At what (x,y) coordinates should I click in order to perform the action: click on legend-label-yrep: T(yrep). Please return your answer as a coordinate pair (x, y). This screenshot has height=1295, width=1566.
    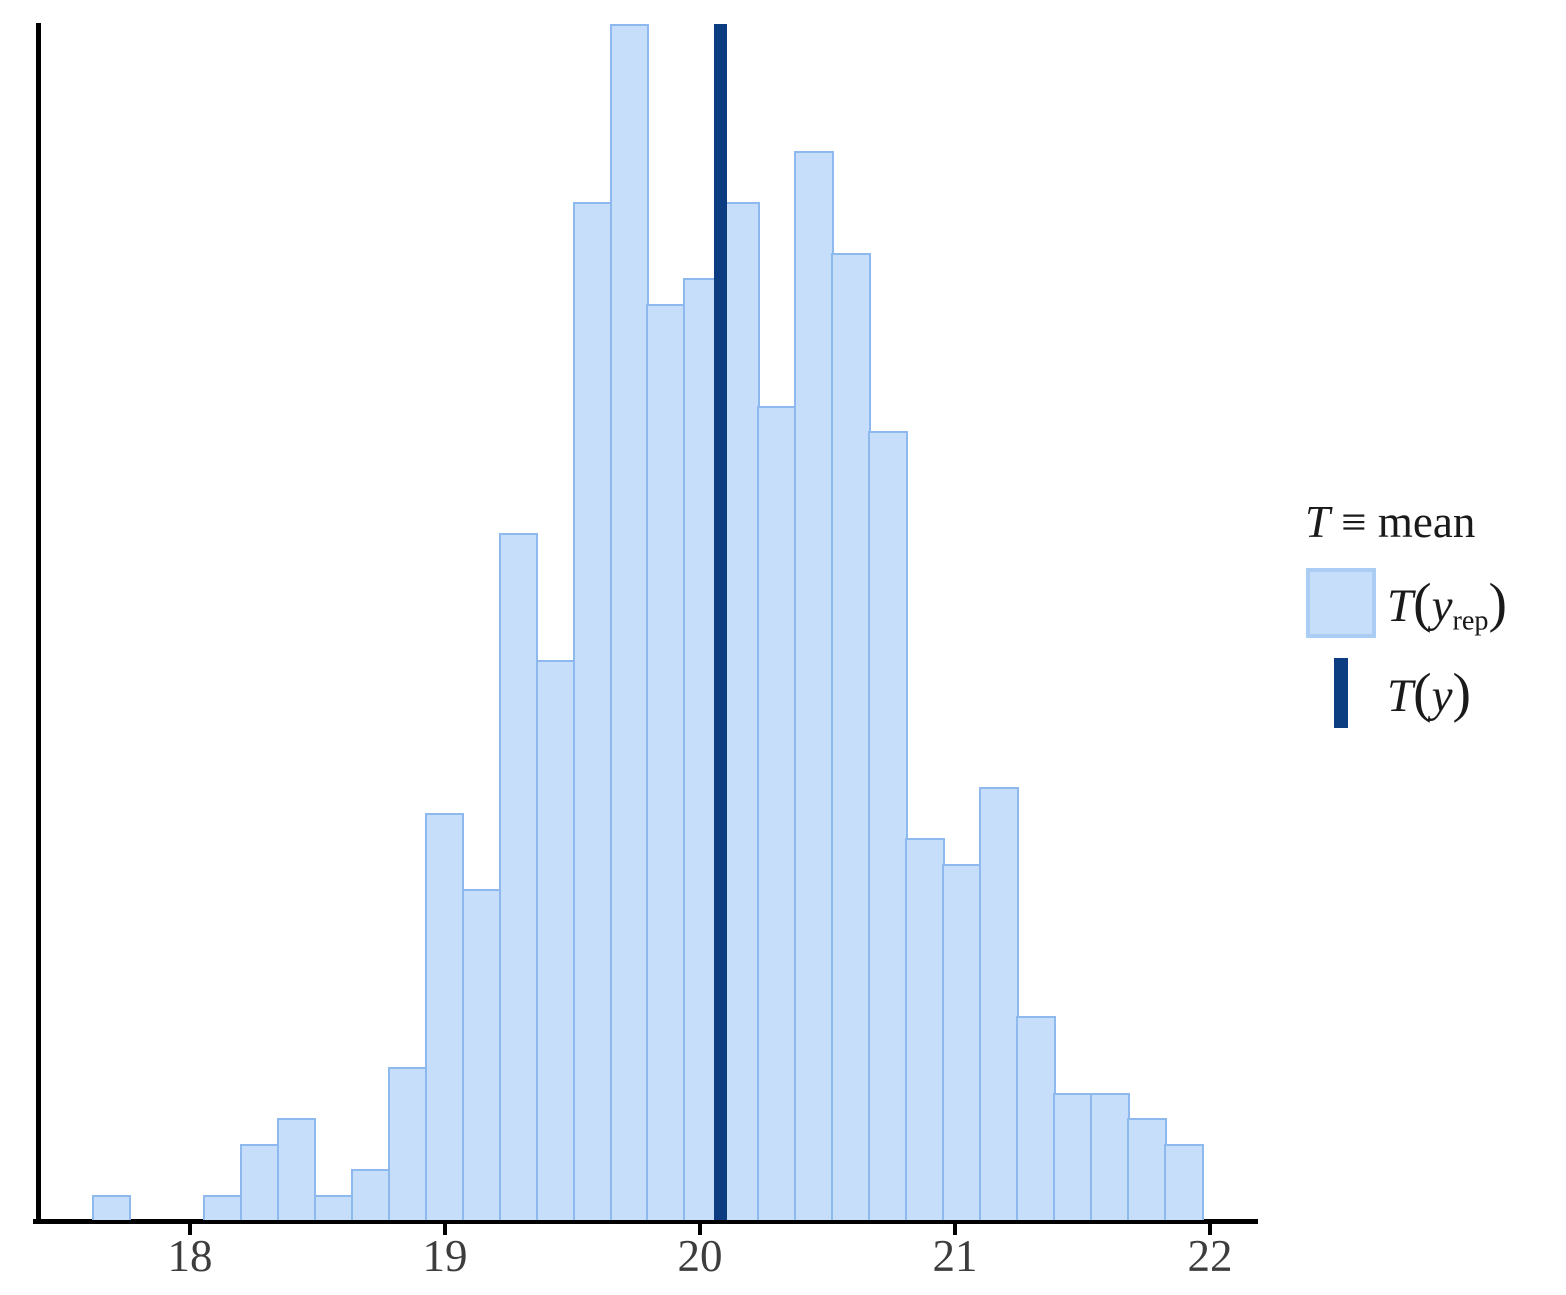
    Looking at the image, I should click on (1447, 603).